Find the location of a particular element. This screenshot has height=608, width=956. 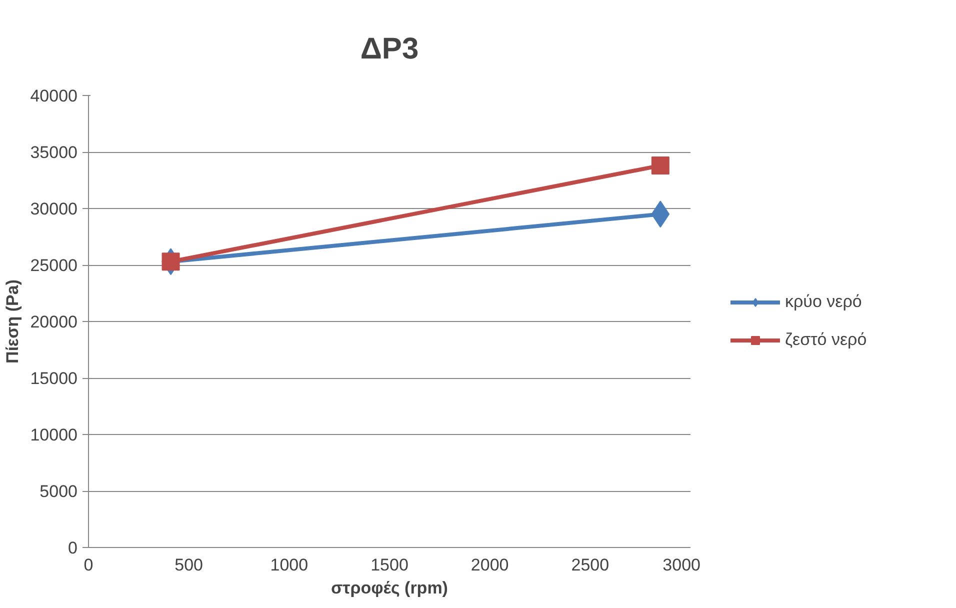

x-axis-title: στροφές (rpm) is located at coordinates (389, 588).